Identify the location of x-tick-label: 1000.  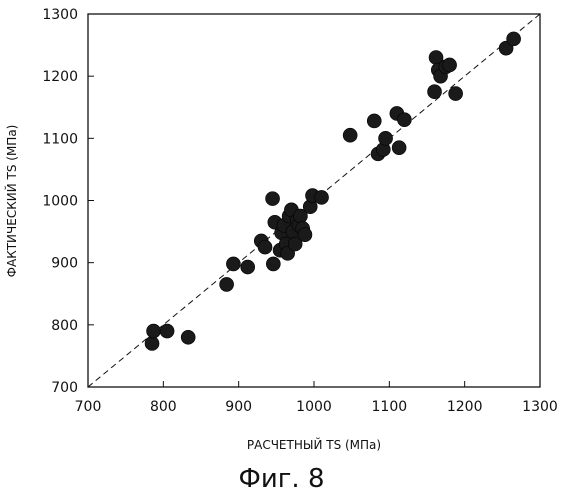
(314, 407).